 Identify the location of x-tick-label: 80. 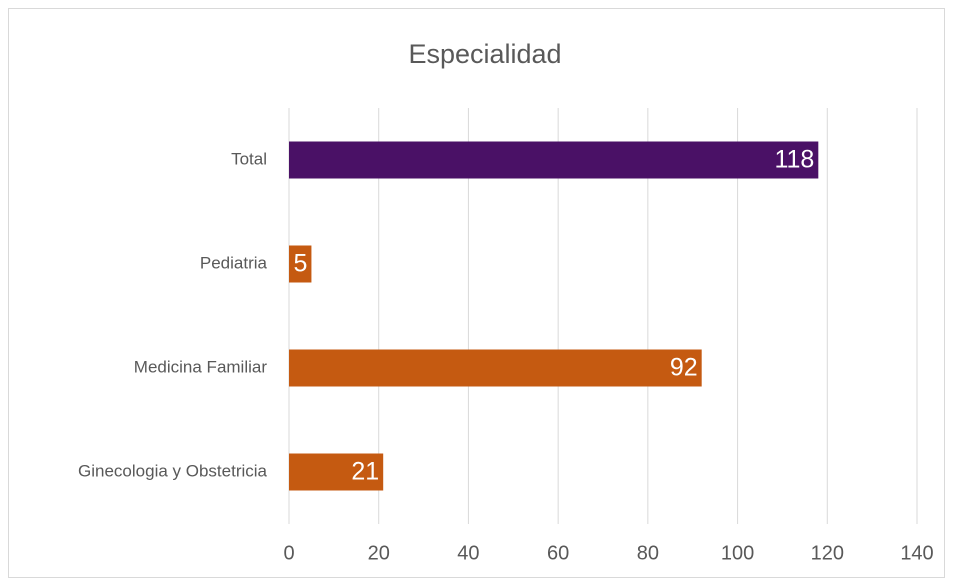
(648, 553).